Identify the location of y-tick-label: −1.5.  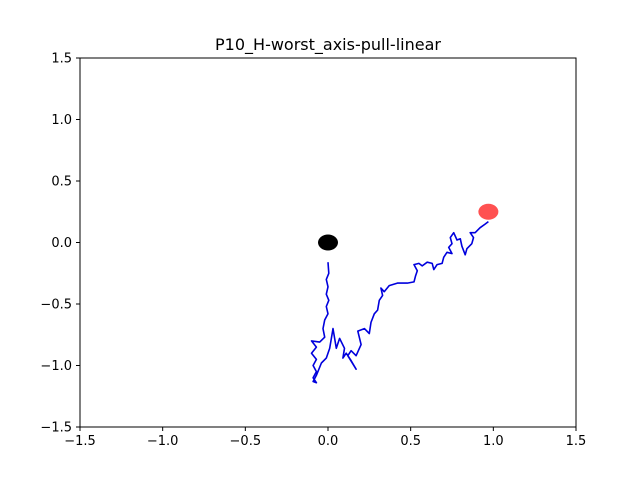
(56, 428).